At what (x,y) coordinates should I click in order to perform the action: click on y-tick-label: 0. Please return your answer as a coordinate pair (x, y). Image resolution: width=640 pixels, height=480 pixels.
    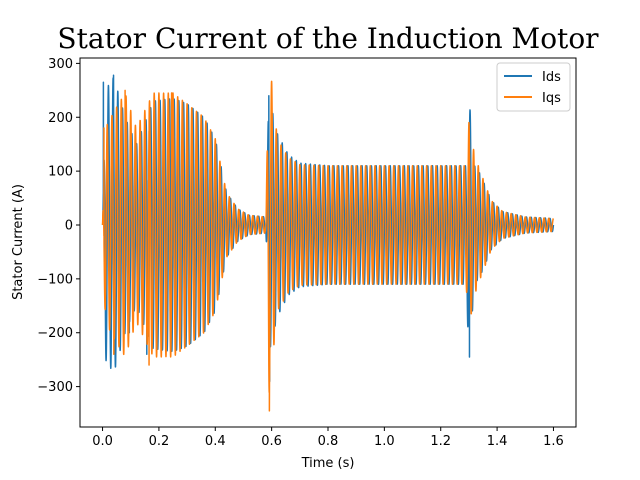
    Looking at the image, I should click on (69, 225).